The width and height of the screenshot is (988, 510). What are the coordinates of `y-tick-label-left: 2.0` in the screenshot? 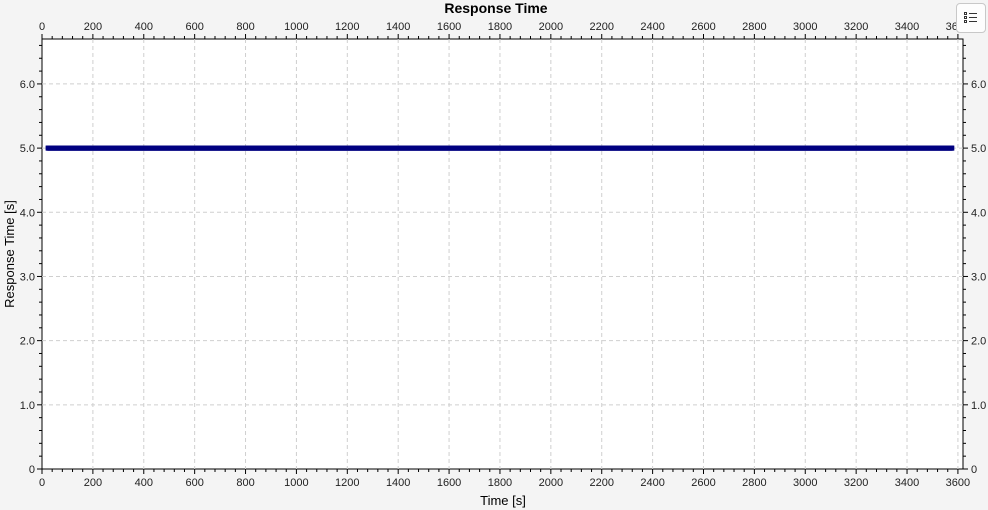 It's located at (27, 342).